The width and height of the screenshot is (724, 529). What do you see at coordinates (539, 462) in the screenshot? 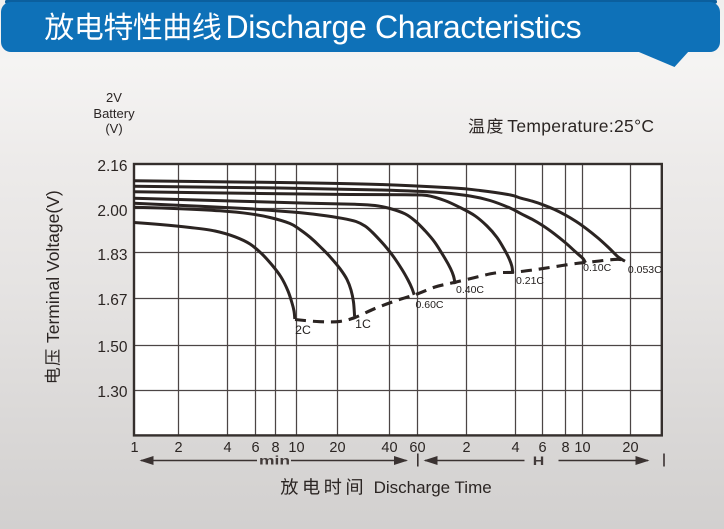
I see `svg-text: H` at bounding box center [539, 462].